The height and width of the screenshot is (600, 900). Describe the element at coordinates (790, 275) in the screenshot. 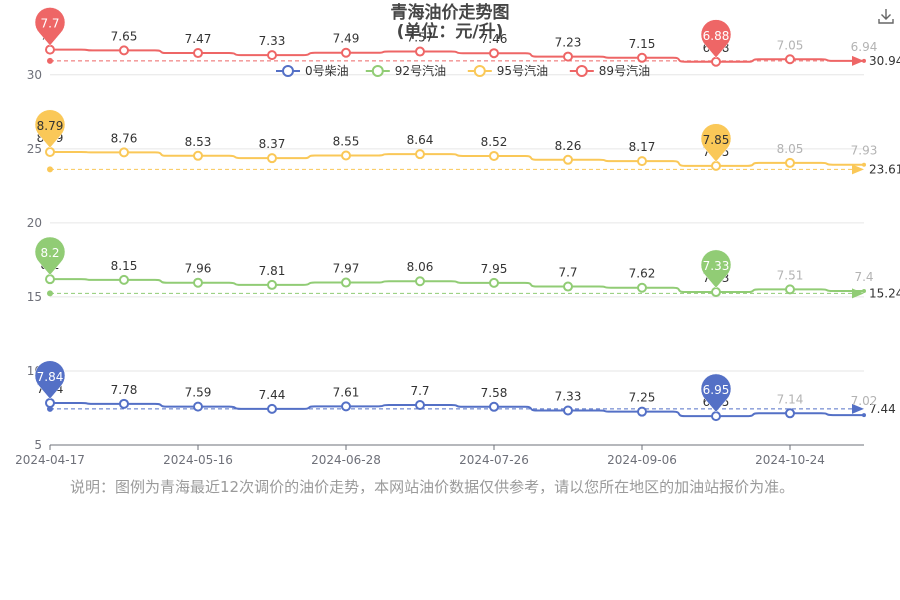

I see `data-label: 7.51` at that location.